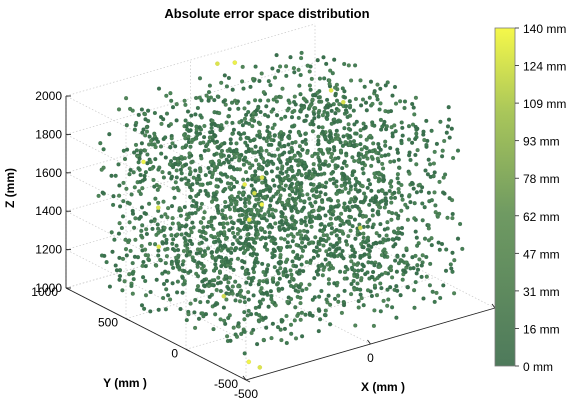 This screenshot has width=581, height=401. I want to click on y-tick-label: -500, so click(226, 384).